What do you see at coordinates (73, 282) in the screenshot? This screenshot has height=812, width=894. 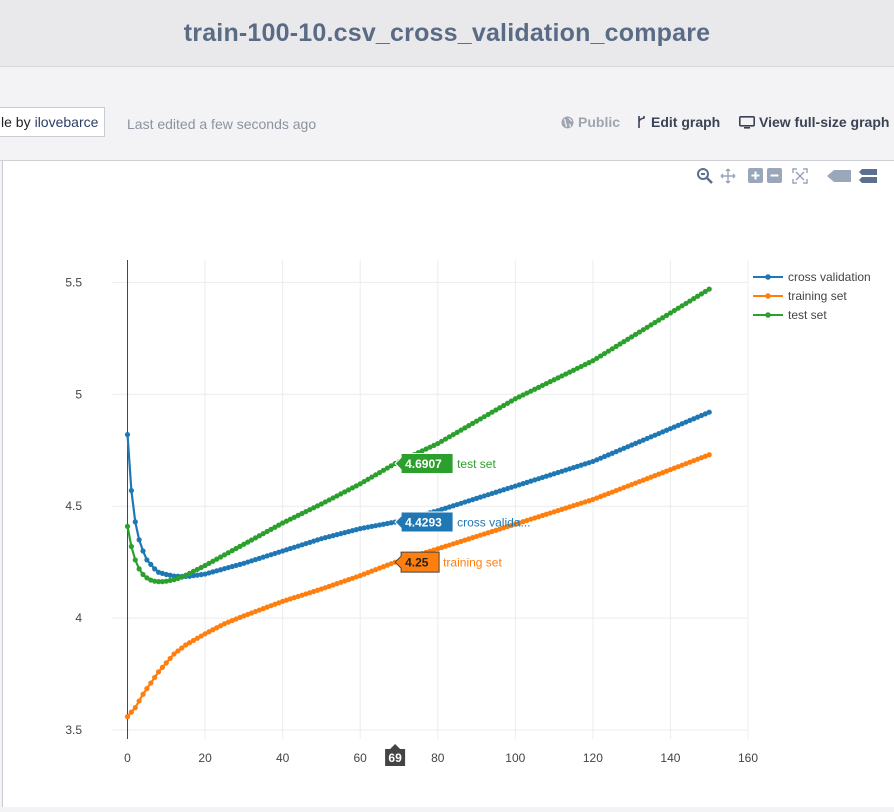 I see `y-tick-label: 5.5` at bounding box center [73, 282].